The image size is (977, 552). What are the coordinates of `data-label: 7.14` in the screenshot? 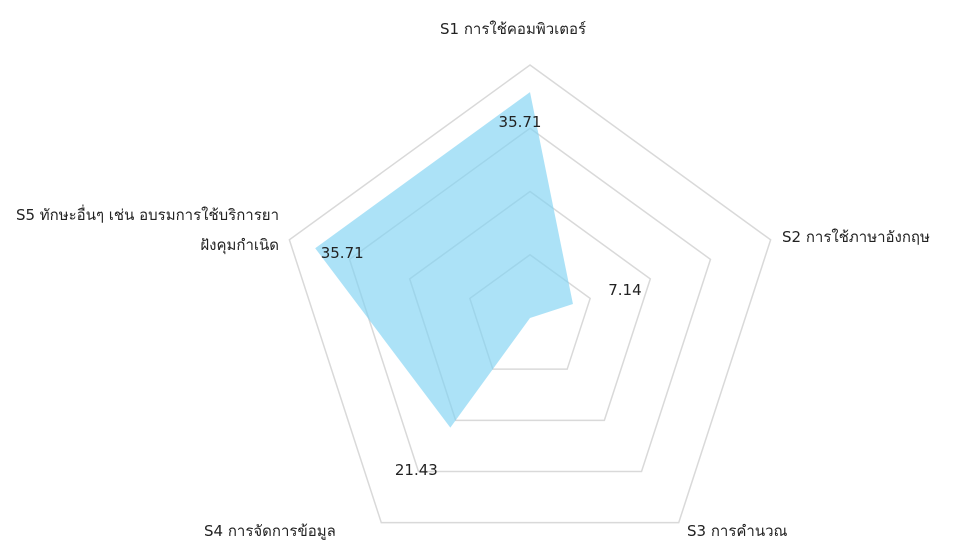 It's located at (625, 290).